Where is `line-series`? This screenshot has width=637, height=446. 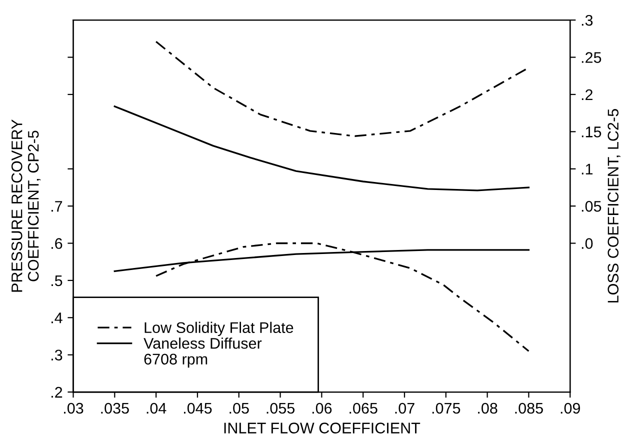 line-series is located at coordinates (322, 149).